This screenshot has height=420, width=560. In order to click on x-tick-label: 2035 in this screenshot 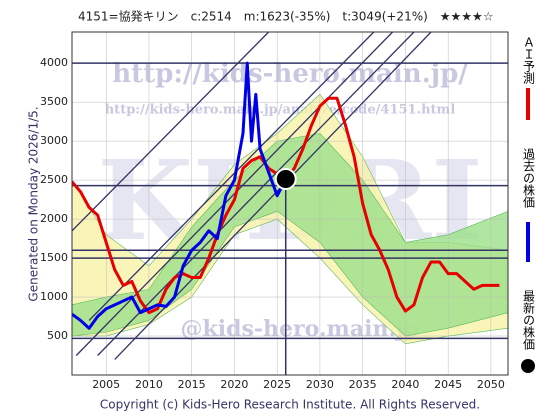, I will do `click(363, 384)`.